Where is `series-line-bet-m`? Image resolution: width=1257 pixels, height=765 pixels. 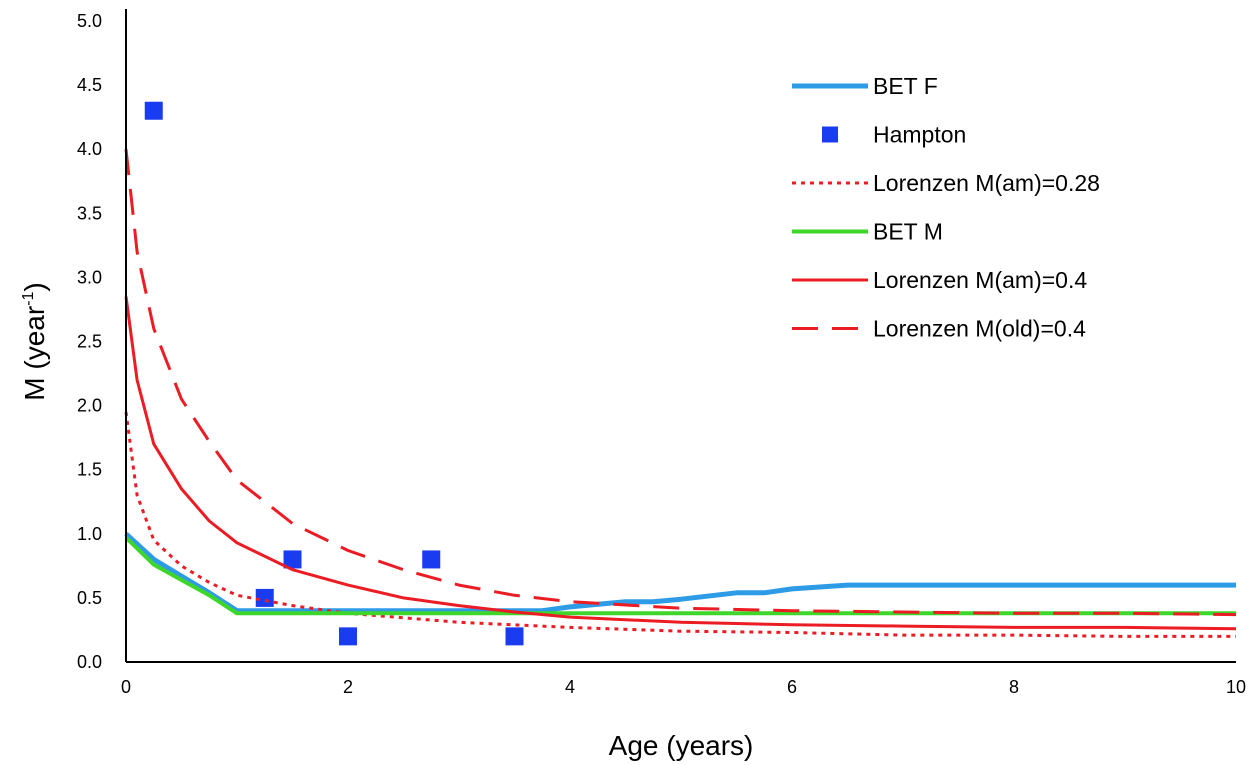
series-line-bet-m is located at coordinates (680, 576).